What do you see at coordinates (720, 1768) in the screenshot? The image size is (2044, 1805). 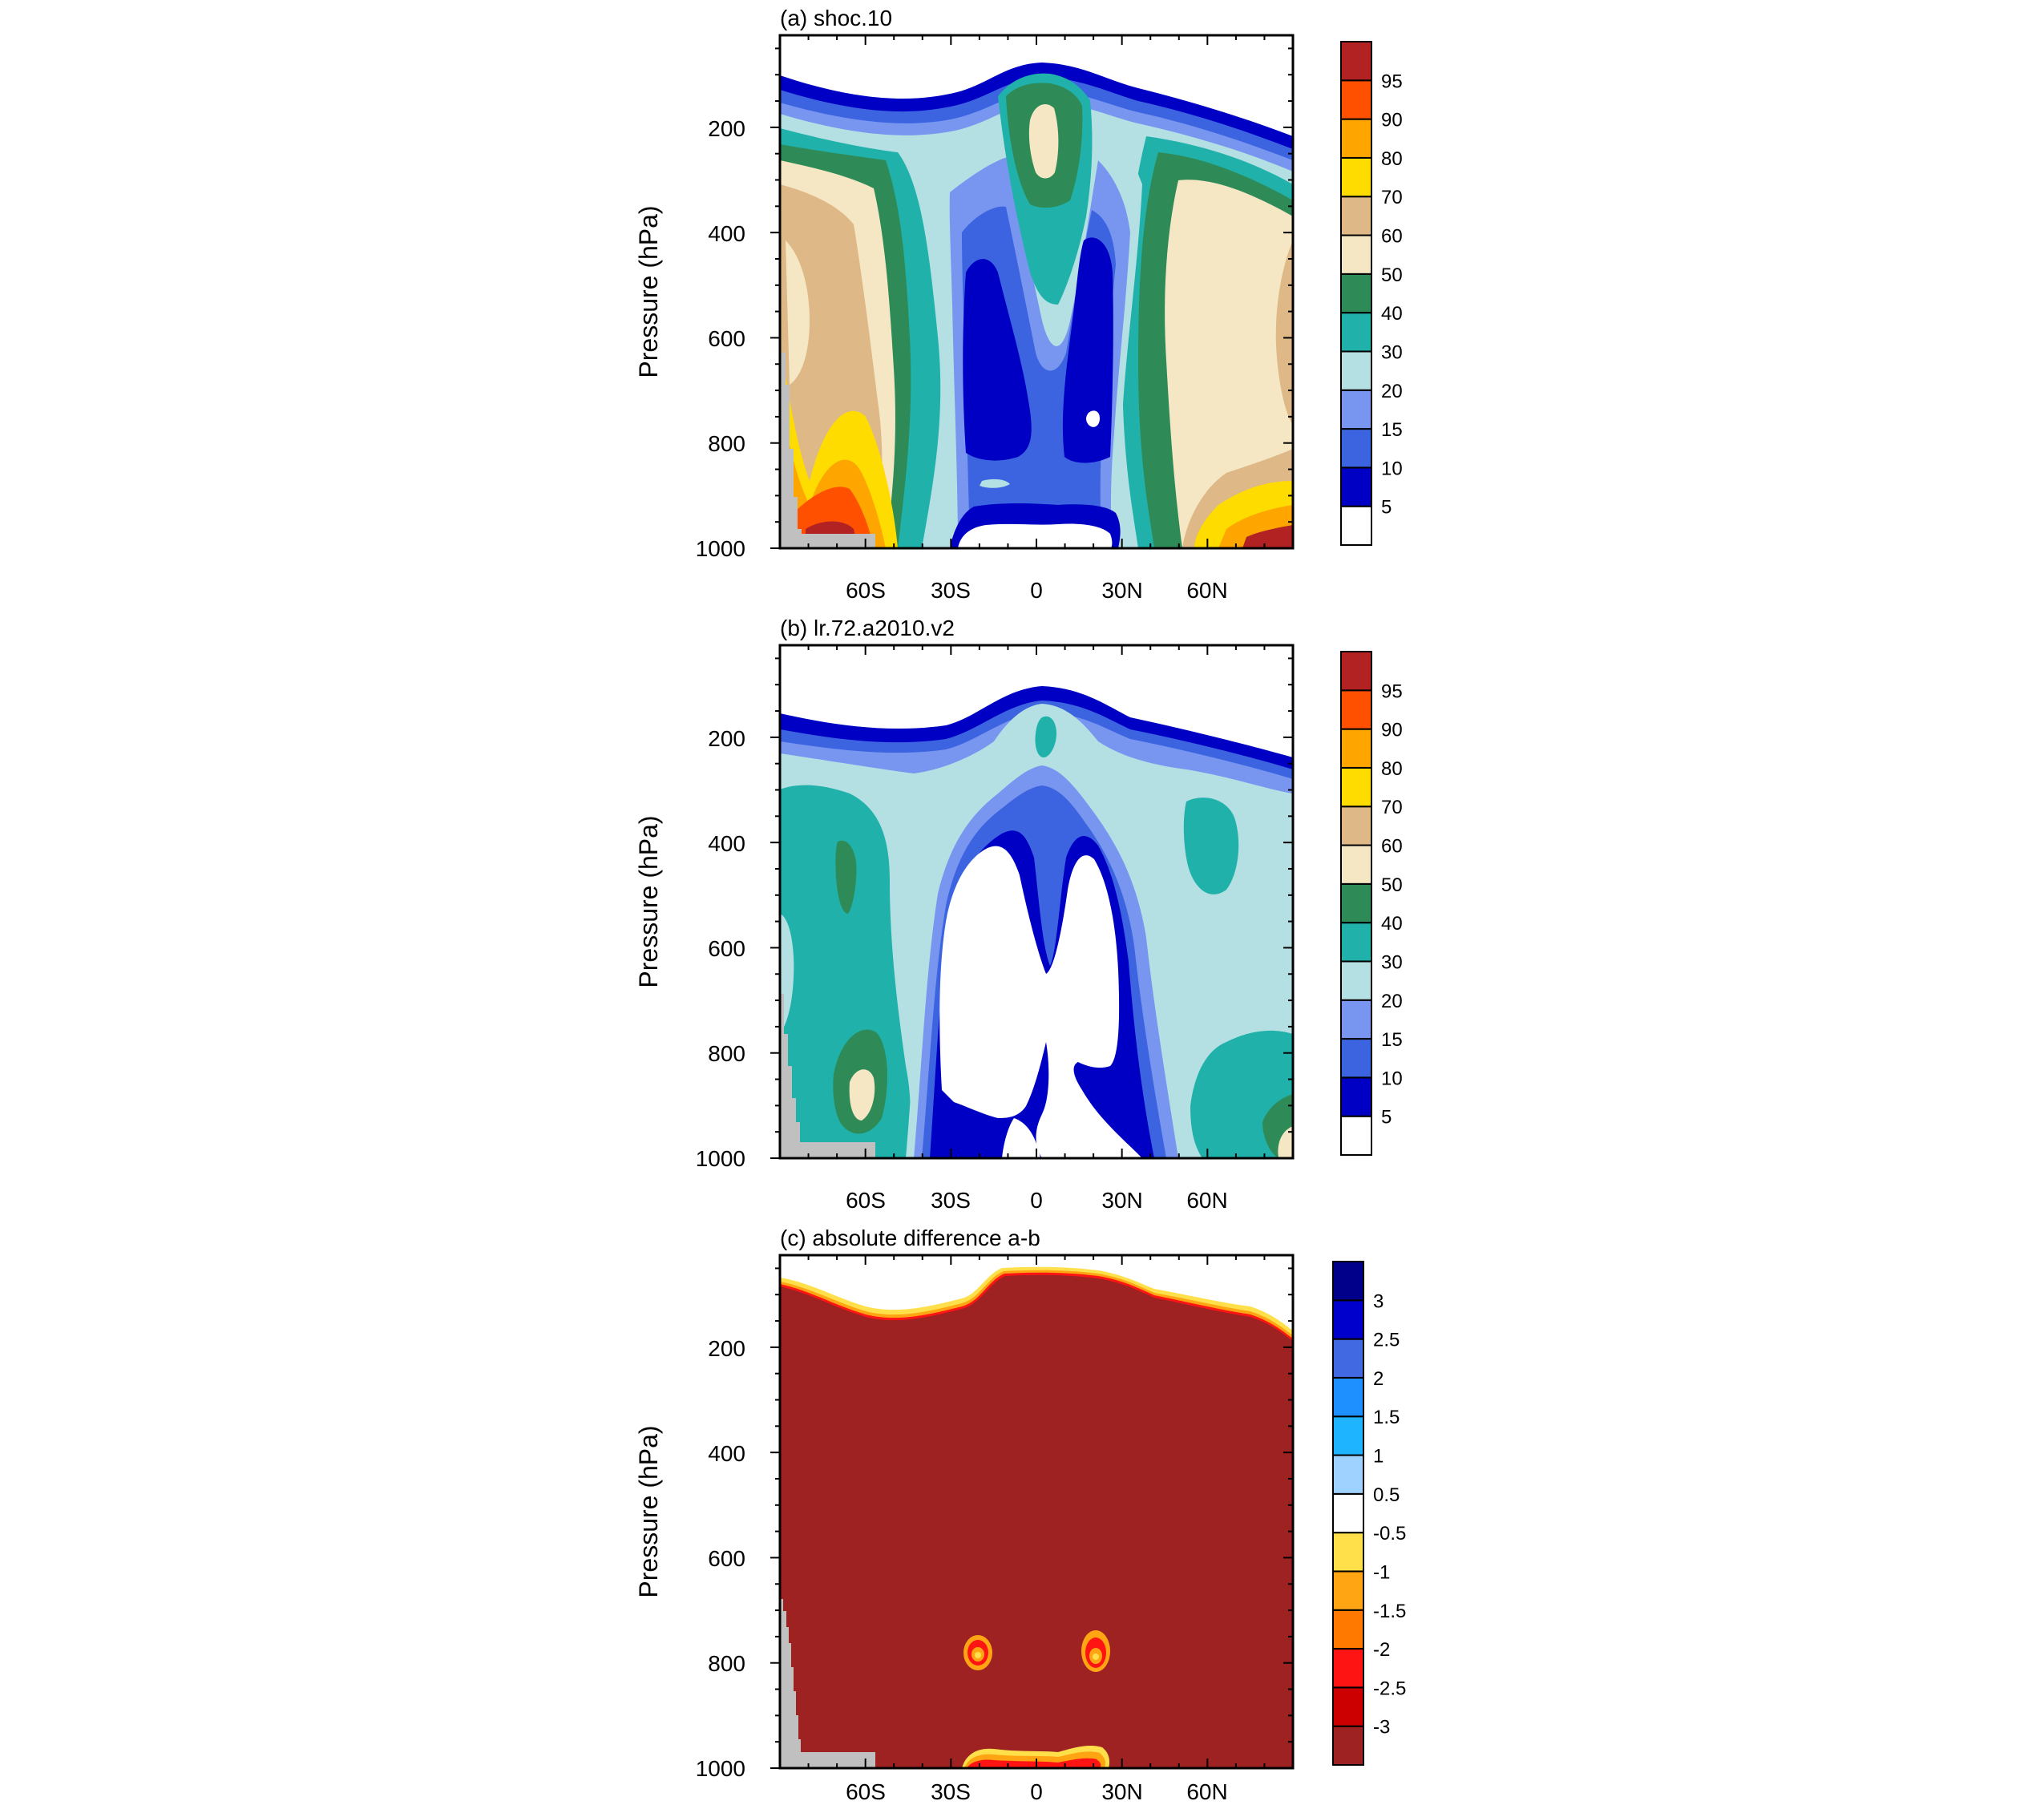 I see `panel-c-ytick-label: 1000` at bounding box center [720, 1768].